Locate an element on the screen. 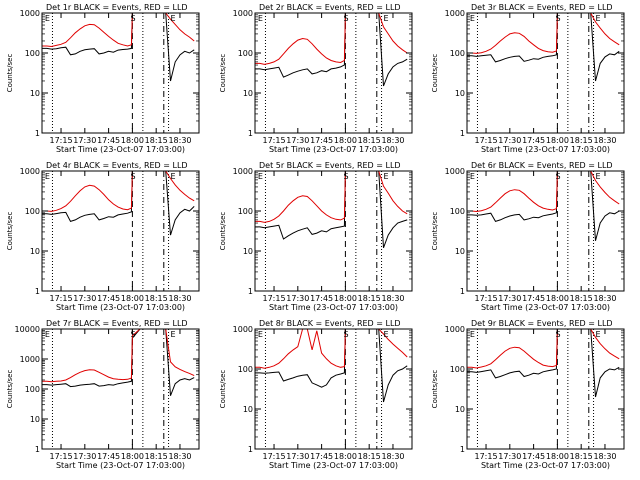  panel-title: Det 5r BLACK = Events, RED = LLD is located at coordinates (330, 165).